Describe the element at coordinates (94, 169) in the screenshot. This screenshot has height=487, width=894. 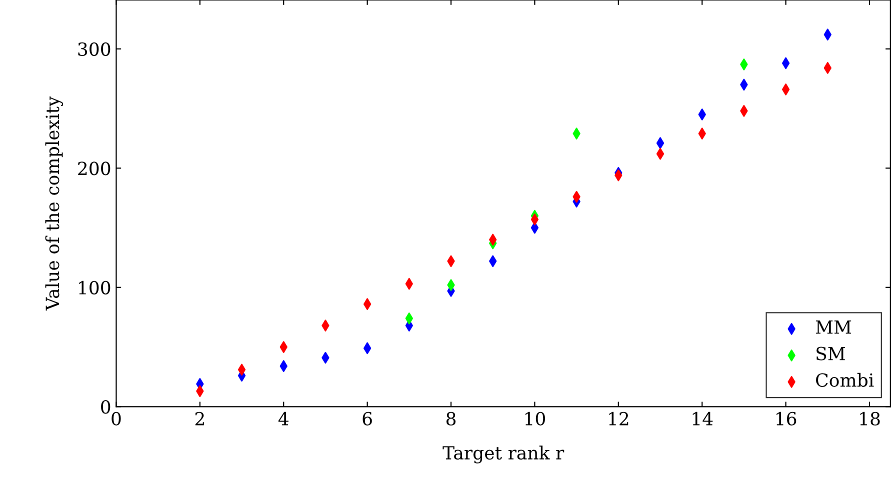
I see `y-tick-label: 200` at that location.